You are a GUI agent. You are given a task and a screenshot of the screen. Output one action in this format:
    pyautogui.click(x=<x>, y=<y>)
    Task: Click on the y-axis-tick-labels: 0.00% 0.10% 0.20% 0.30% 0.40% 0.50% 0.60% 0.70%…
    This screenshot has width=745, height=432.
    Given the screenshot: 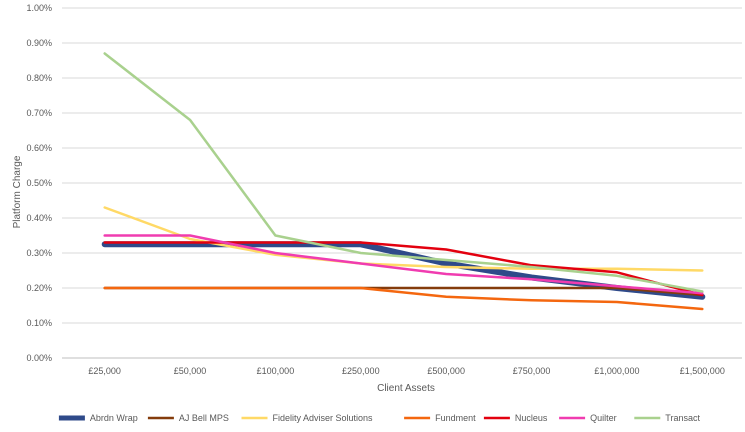 What is the action you would take?
    pyautogui.click(x=39, y=183)
    